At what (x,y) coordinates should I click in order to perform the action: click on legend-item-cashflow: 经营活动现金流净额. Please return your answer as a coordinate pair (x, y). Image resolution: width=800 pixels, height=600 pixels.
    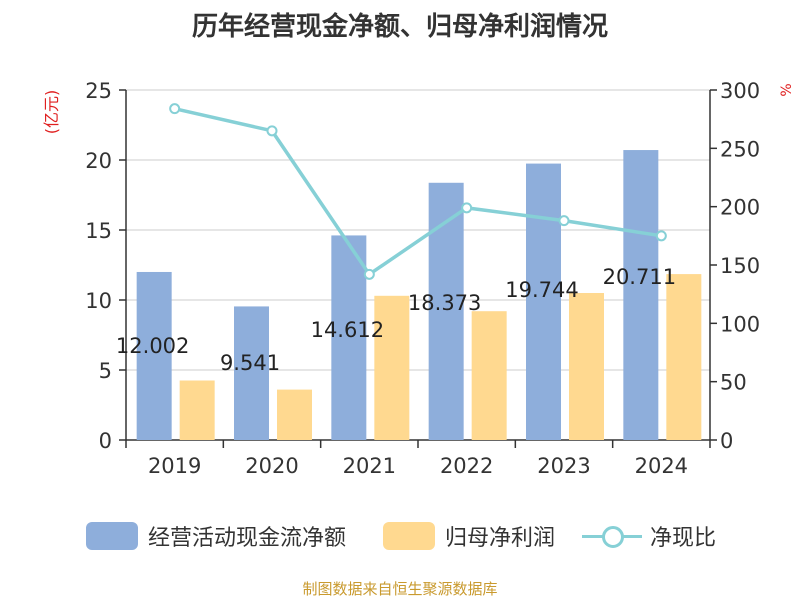
    Looking at the image, I should click on (216, 536).